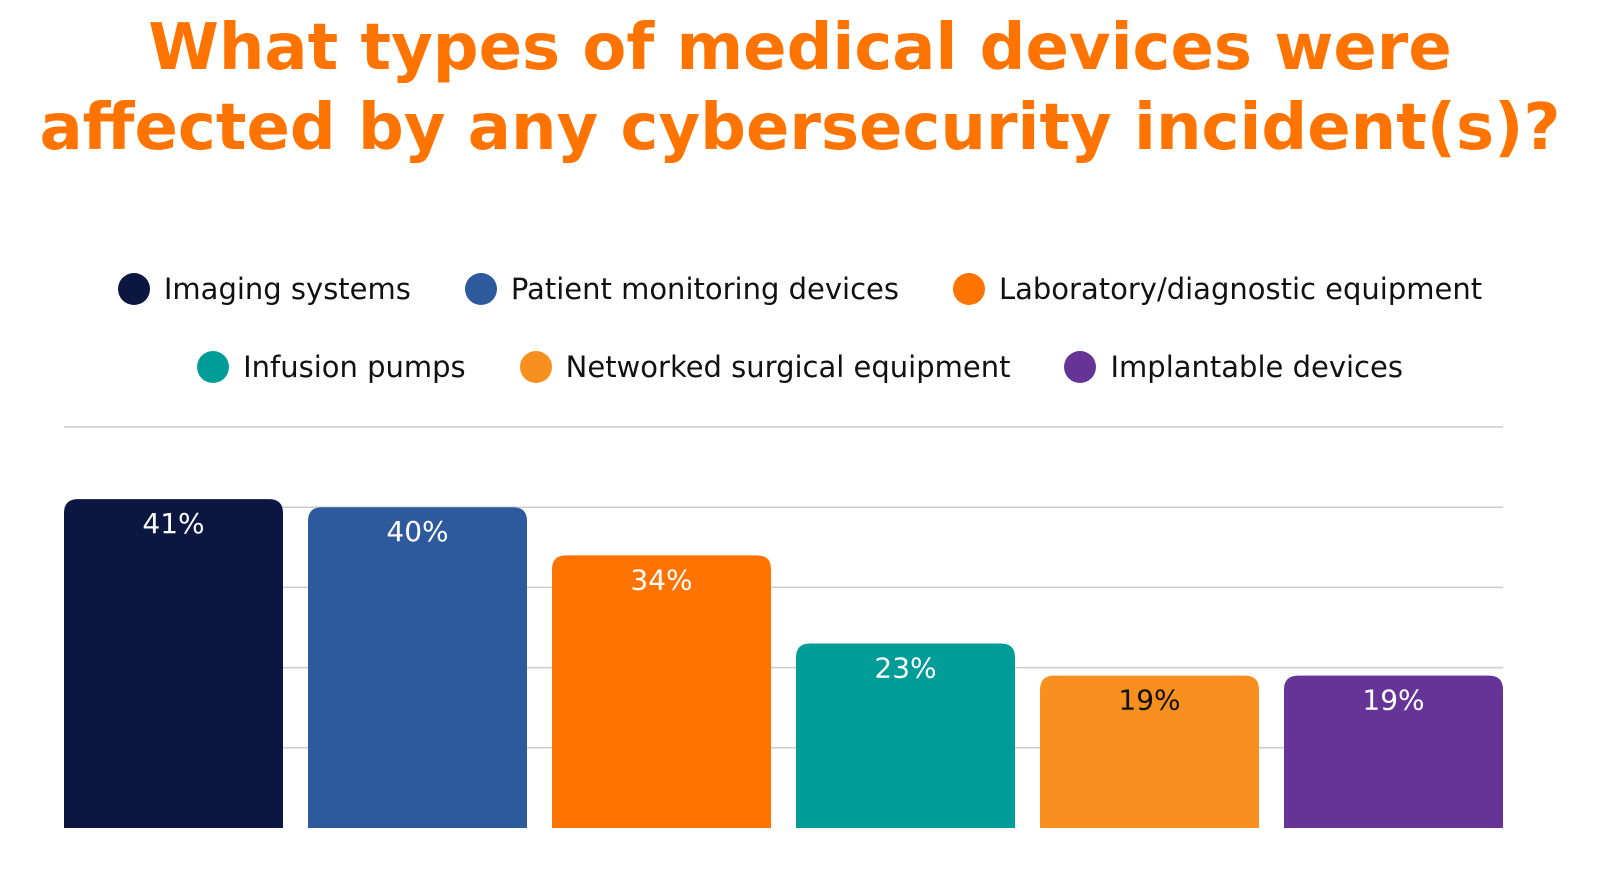 The image size is (1600, 887). Describe the element at coordinates (173, 523) in the screenshot. I see `data-label: 41%` at that location.